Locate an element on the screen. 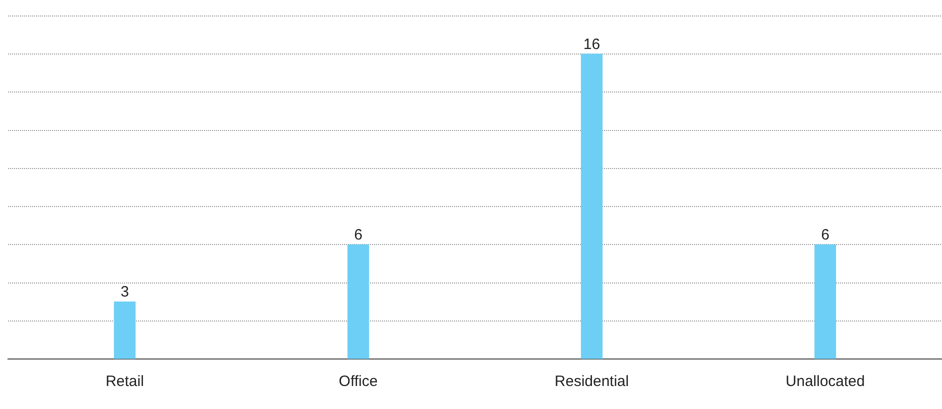  x-tick-label: Retail is located at coordinates (125, 381).